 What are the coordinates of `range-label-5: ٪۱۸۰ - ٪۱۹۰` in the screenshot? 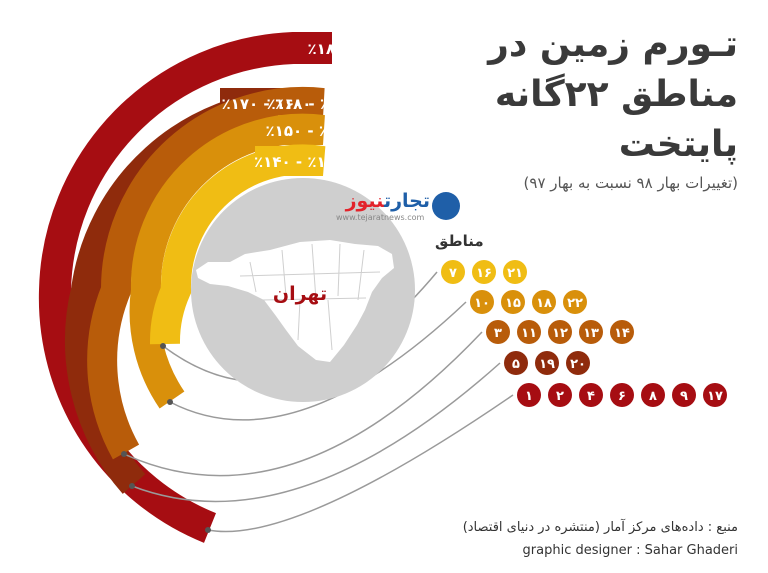 It's located at (353, 49).